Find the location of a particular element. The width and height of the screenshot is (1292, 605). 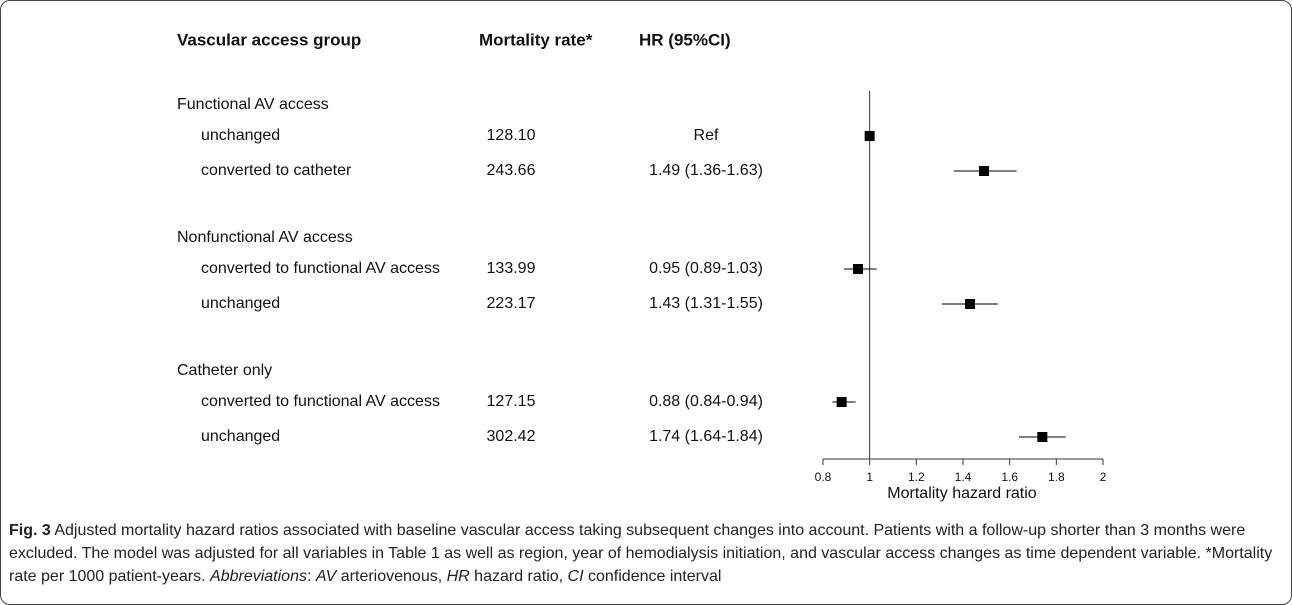

hr-label: 0.88 (0.84-0.94) is located at coordinates (706, 401).